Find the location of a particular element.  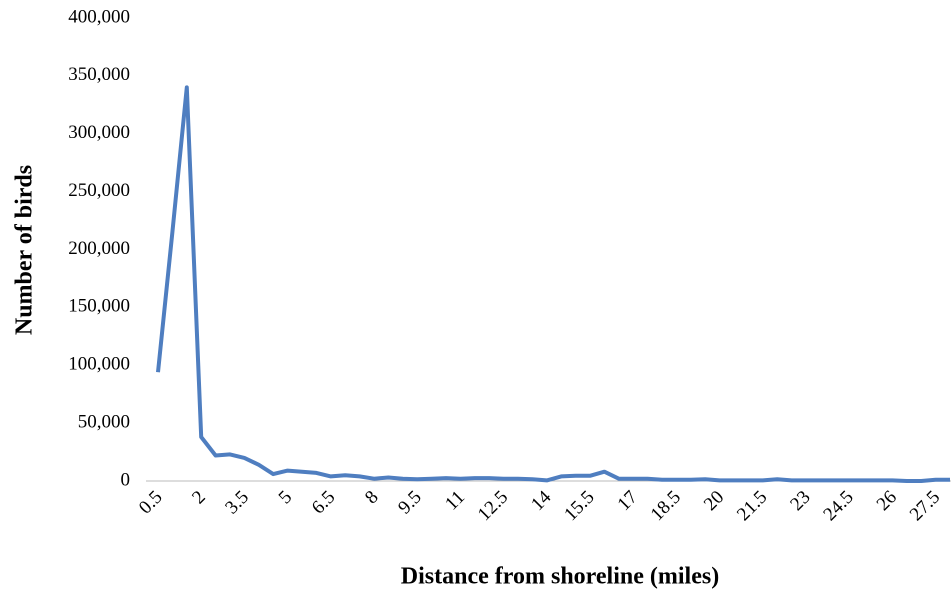

y-tick-label: 100,000 is located at coordinates (99, 364).